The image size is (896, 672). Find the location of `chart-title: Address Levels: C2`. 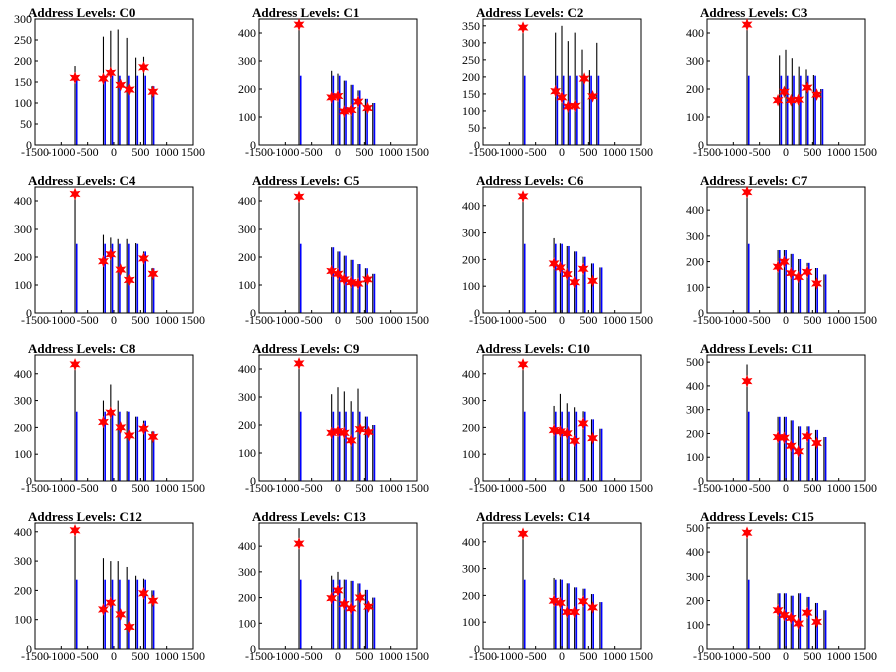

chart-title: Address Levels: C2 is located at coordinates (530, 12).